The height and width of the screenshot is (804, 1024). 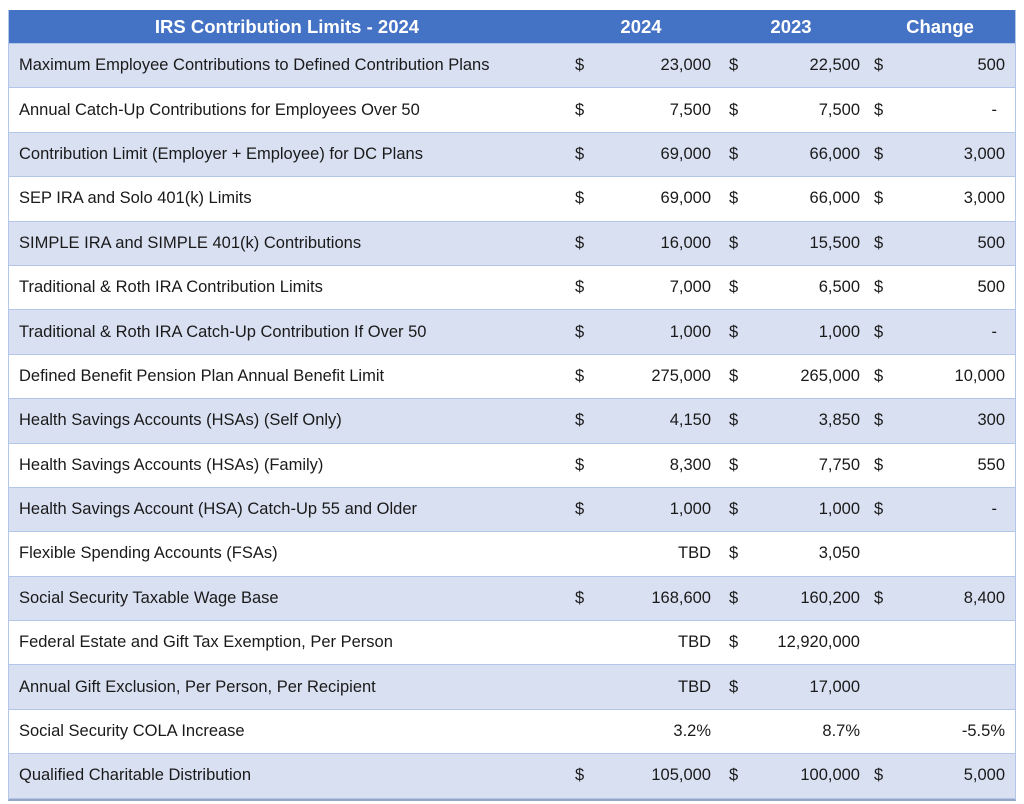 I want to click on cell-value: 168,600, so click(x=681, y=597).